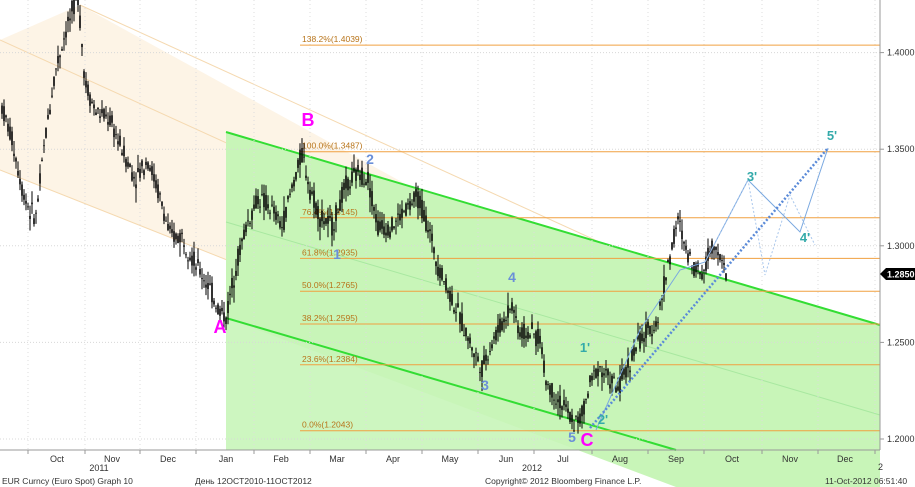  What do you see at coordinates (451, 384) in the screenshot?
I see `channel-lower-line` at bounding box center [451, 384].